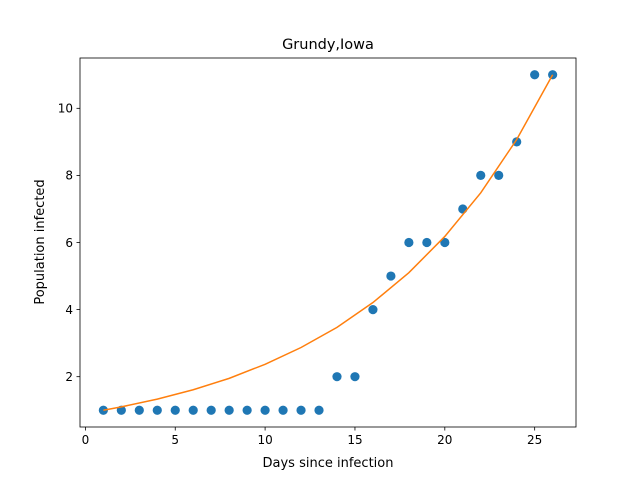 The width and height of the screenshot is (640, 480). I want to click on x-axis-label: Days since infection, so click(328, 463).